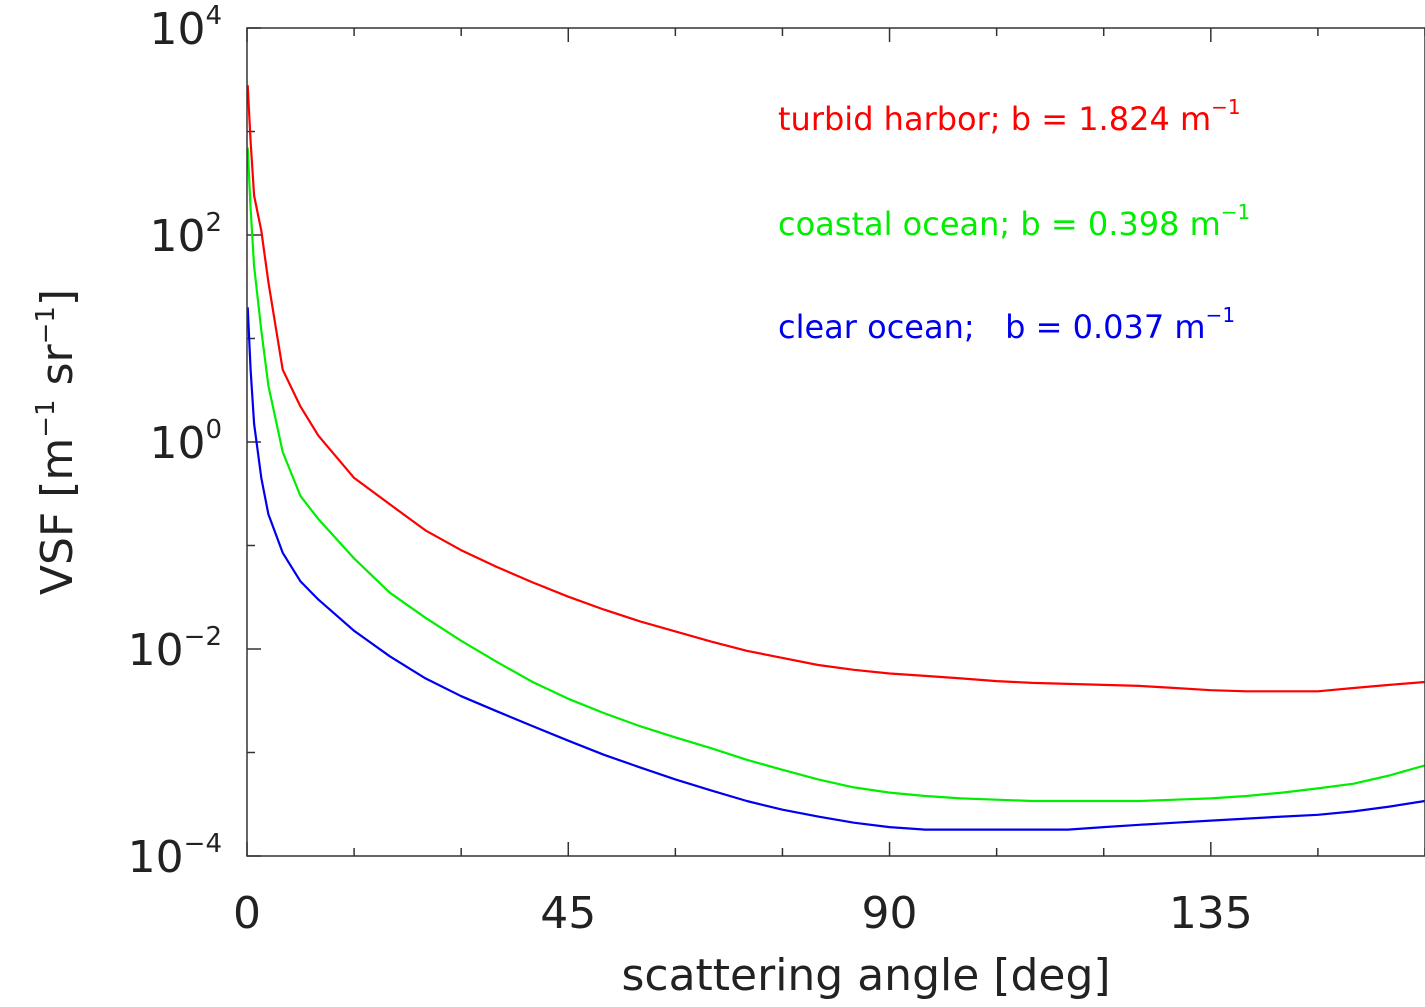  I want to click on legend-text: coastal ocean; b = 0.398 m, so click(999, 224).